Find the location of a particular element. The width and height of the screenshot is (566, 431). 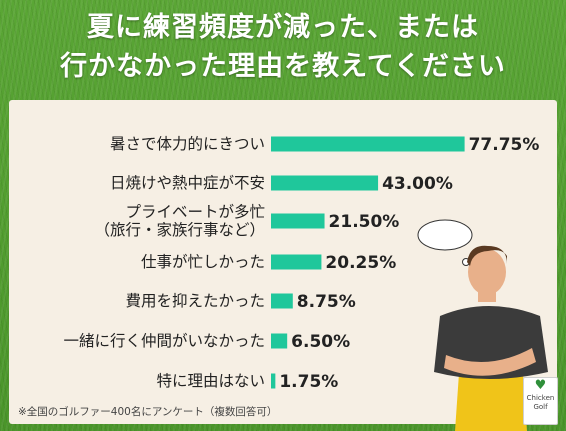

value-label-4: 20.25% is located at coordinates (360, 263).